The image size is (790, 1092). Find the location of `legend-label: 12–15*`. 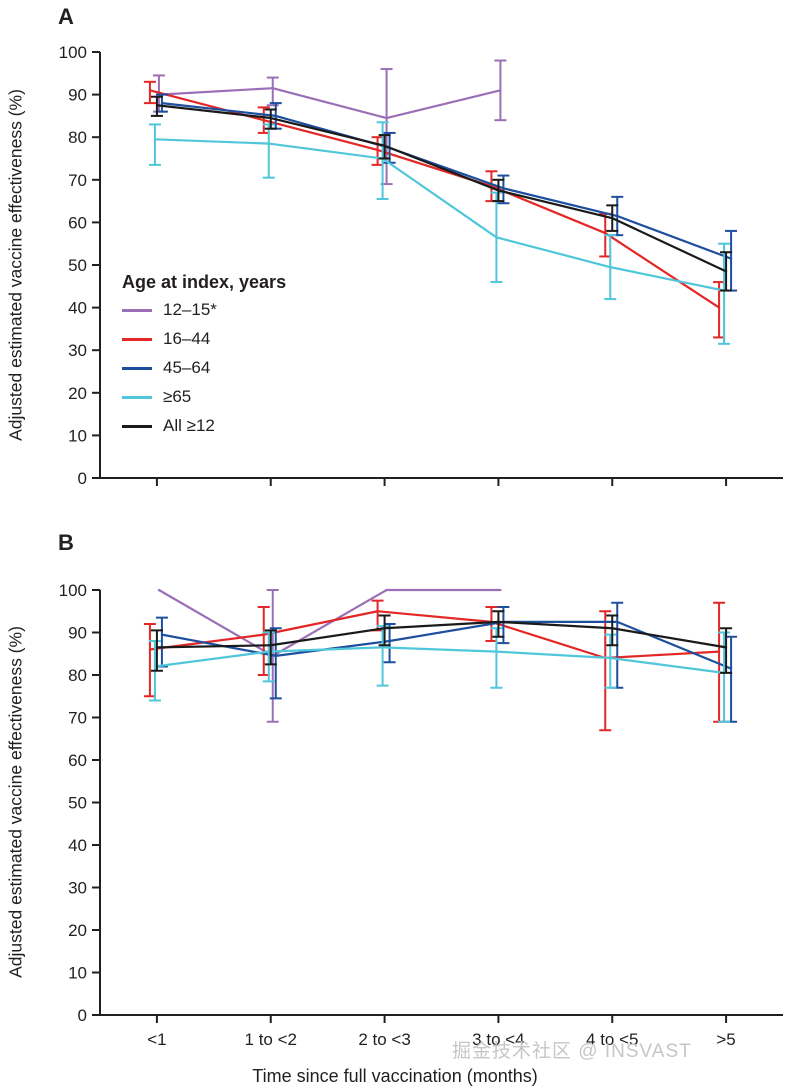

legend-label: 12–15* is located at coordinates (190, 309).